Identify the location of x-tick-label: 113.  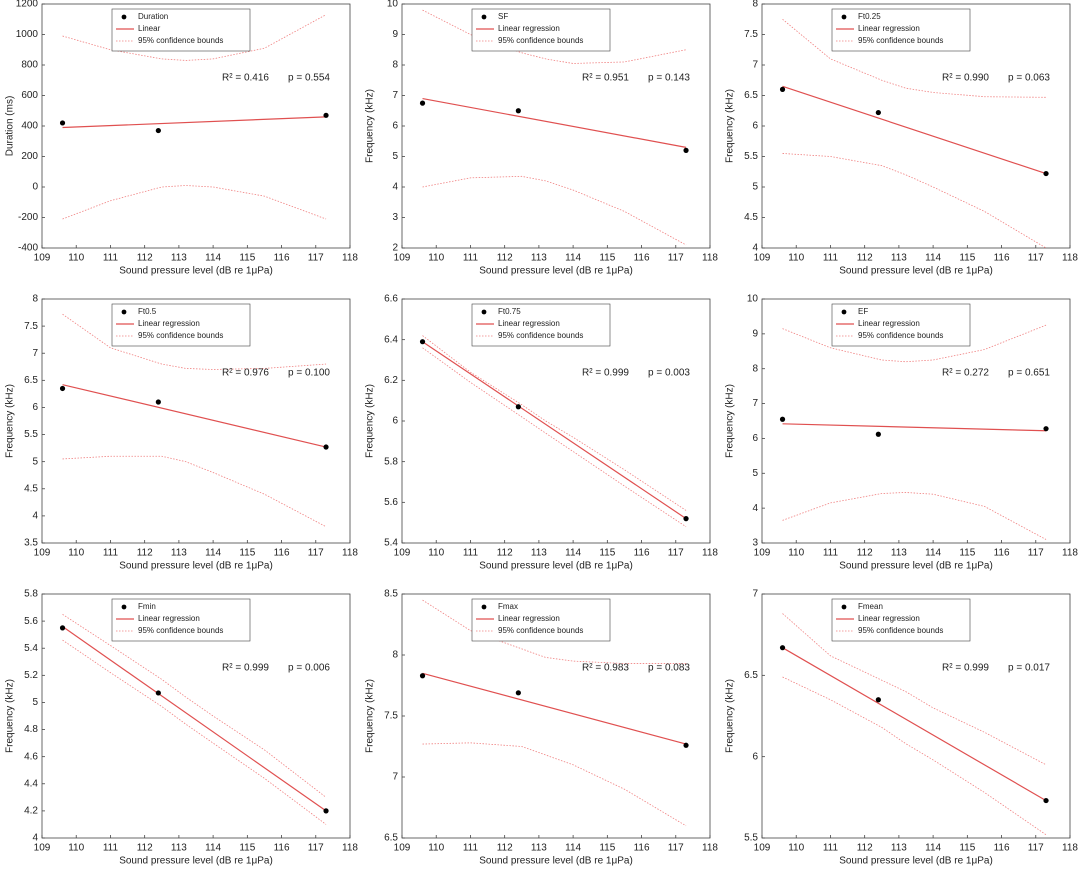
(539, 553).